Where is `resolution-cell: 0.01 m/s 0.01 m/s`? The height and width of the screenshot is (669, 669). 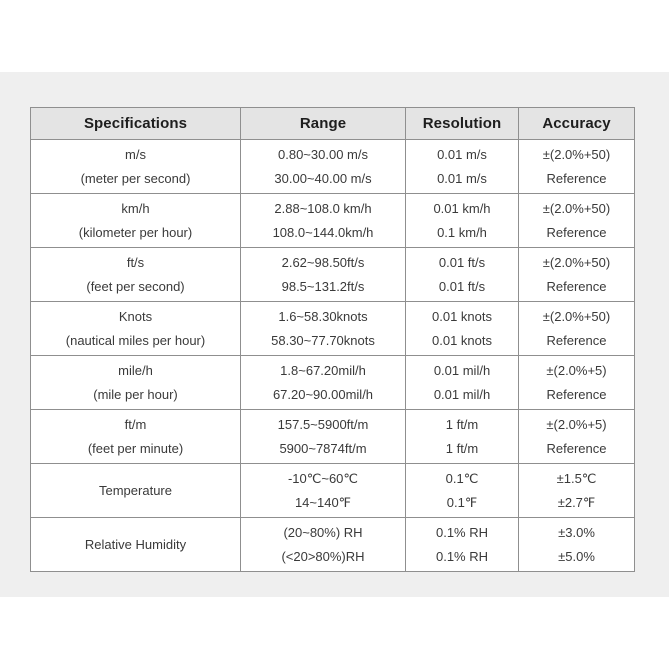
resolution-cell: 0.01 m/s 0.01 m/s is located at coordinates (461, 166).